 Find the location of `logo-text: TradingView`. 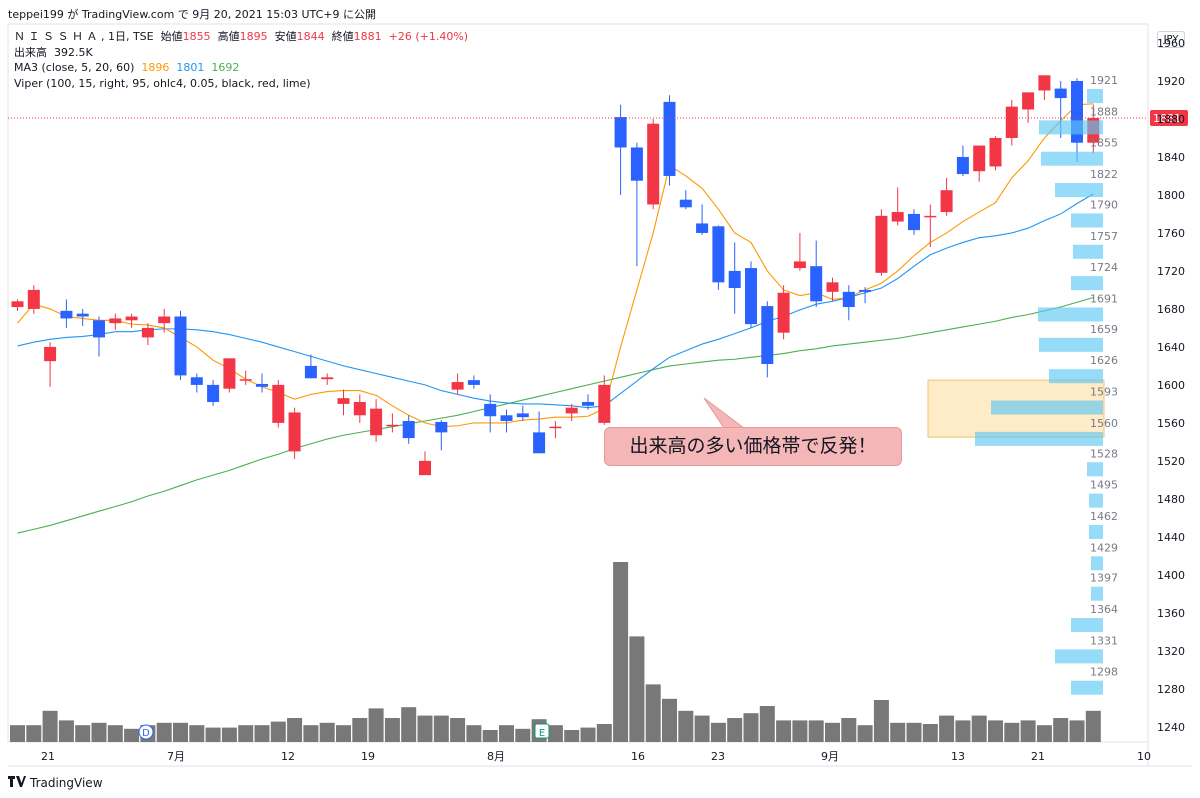

logo-text: TradingView is located at coordinates (66, 783).